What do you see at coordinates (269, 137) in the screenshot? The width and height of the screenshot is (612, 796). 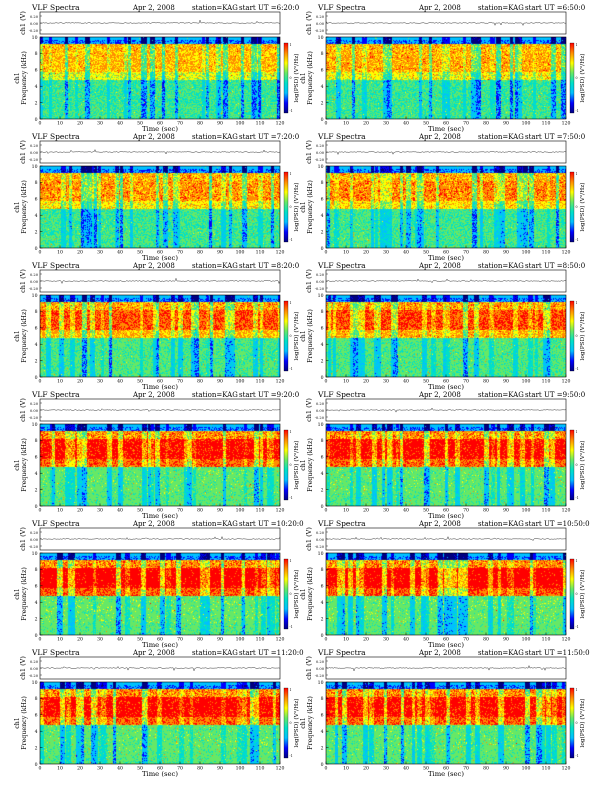 I see `panel-start-time: start UT =7:20:0` at bounding box center [269, 137].